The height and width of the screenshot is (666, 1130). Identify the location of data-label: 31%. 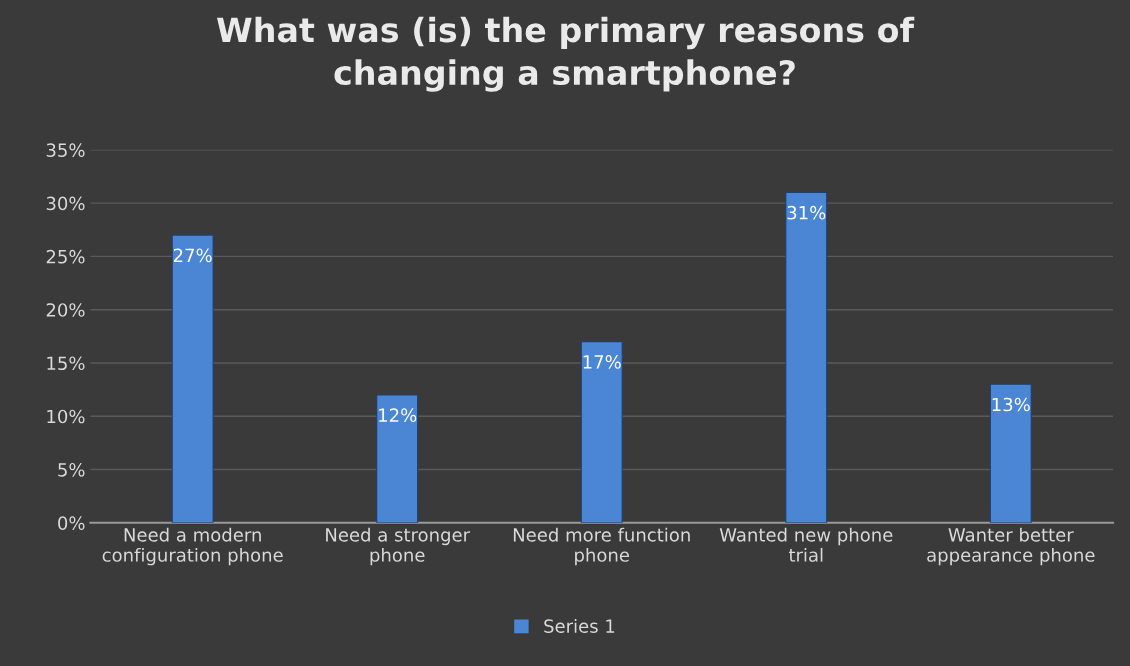
(806, 212).